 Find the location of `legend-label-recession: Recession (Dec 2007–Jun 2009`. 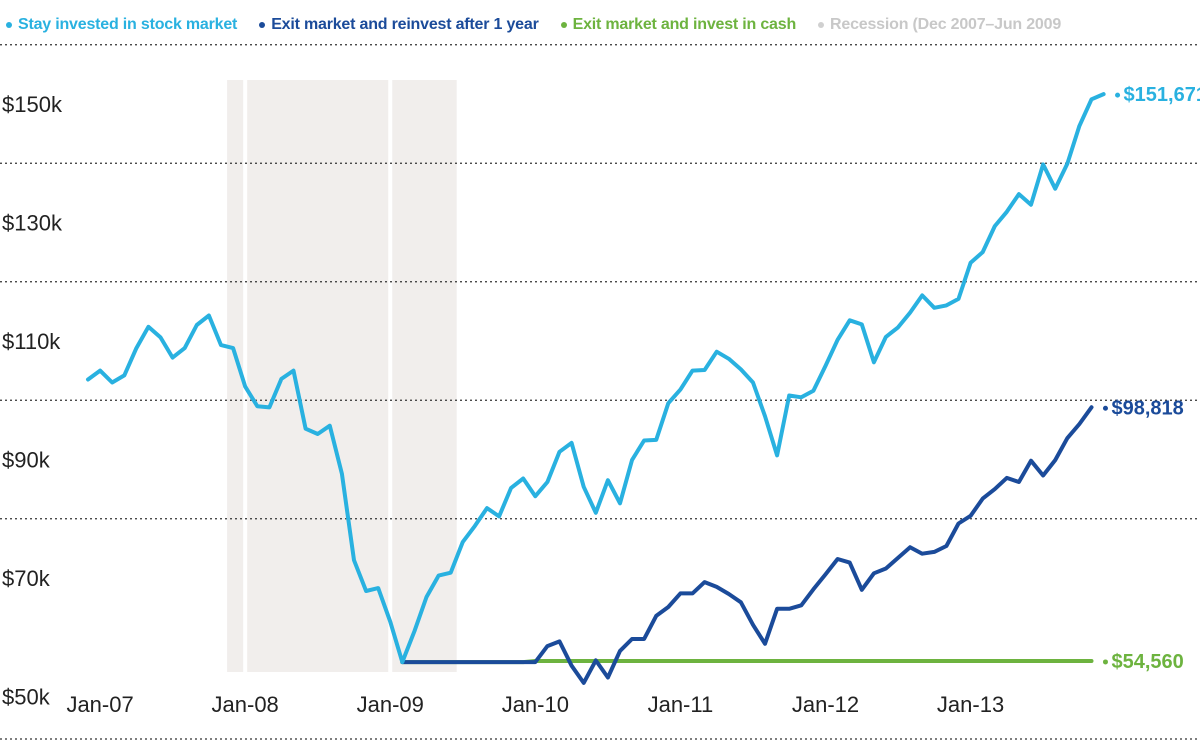

legend-label-recession: Recession (Dec 2007–Jun 2009 is located at coordinates (946, 24).